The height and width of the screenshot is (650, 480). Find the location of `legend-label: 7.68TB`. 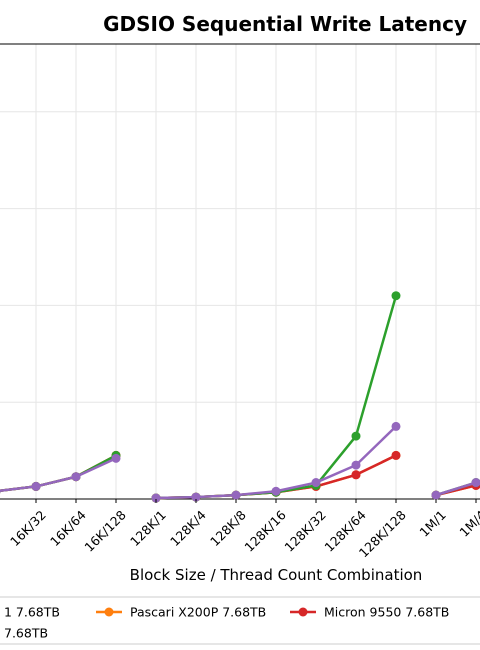

legend-label: 7.68TB is located at coordinates (26, 633).